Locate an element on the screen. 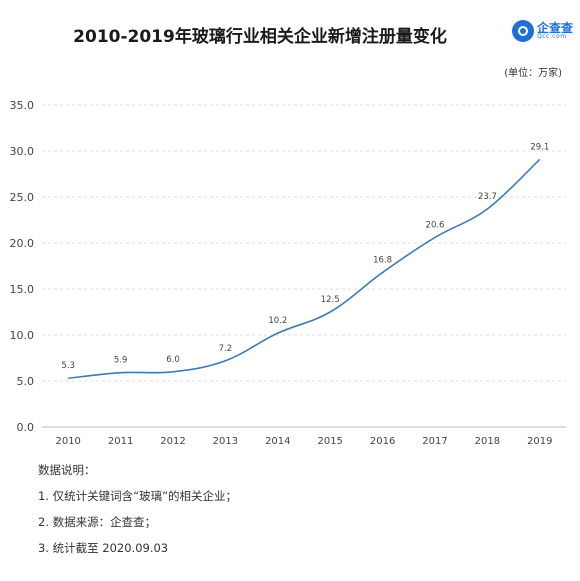  data-label: 5.9 is located at coordinates (121, 361).